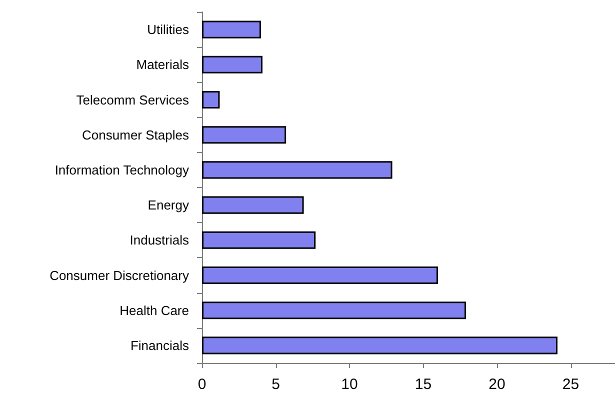 The image size is (615, 415). Describe the element at coordinates (497, 384) in the screenshot. I see `x-tick-label: 20` at that location.